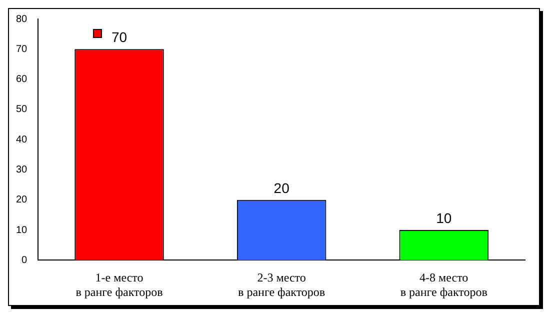  What do you see at coordinates (22, 19) in the screenshot?
I see `y-tick-label: 80` at bounding box center [22, 19].